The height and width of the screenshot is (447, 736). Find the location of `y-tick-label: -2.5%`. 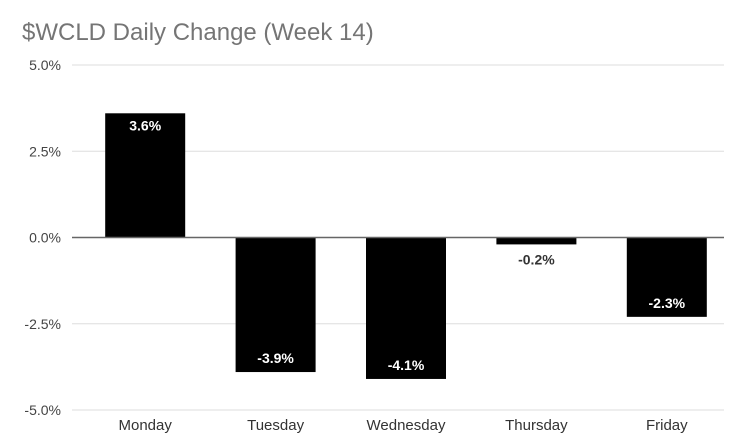

y-tick-label: -2.5% is located at coordinates (42, 324).